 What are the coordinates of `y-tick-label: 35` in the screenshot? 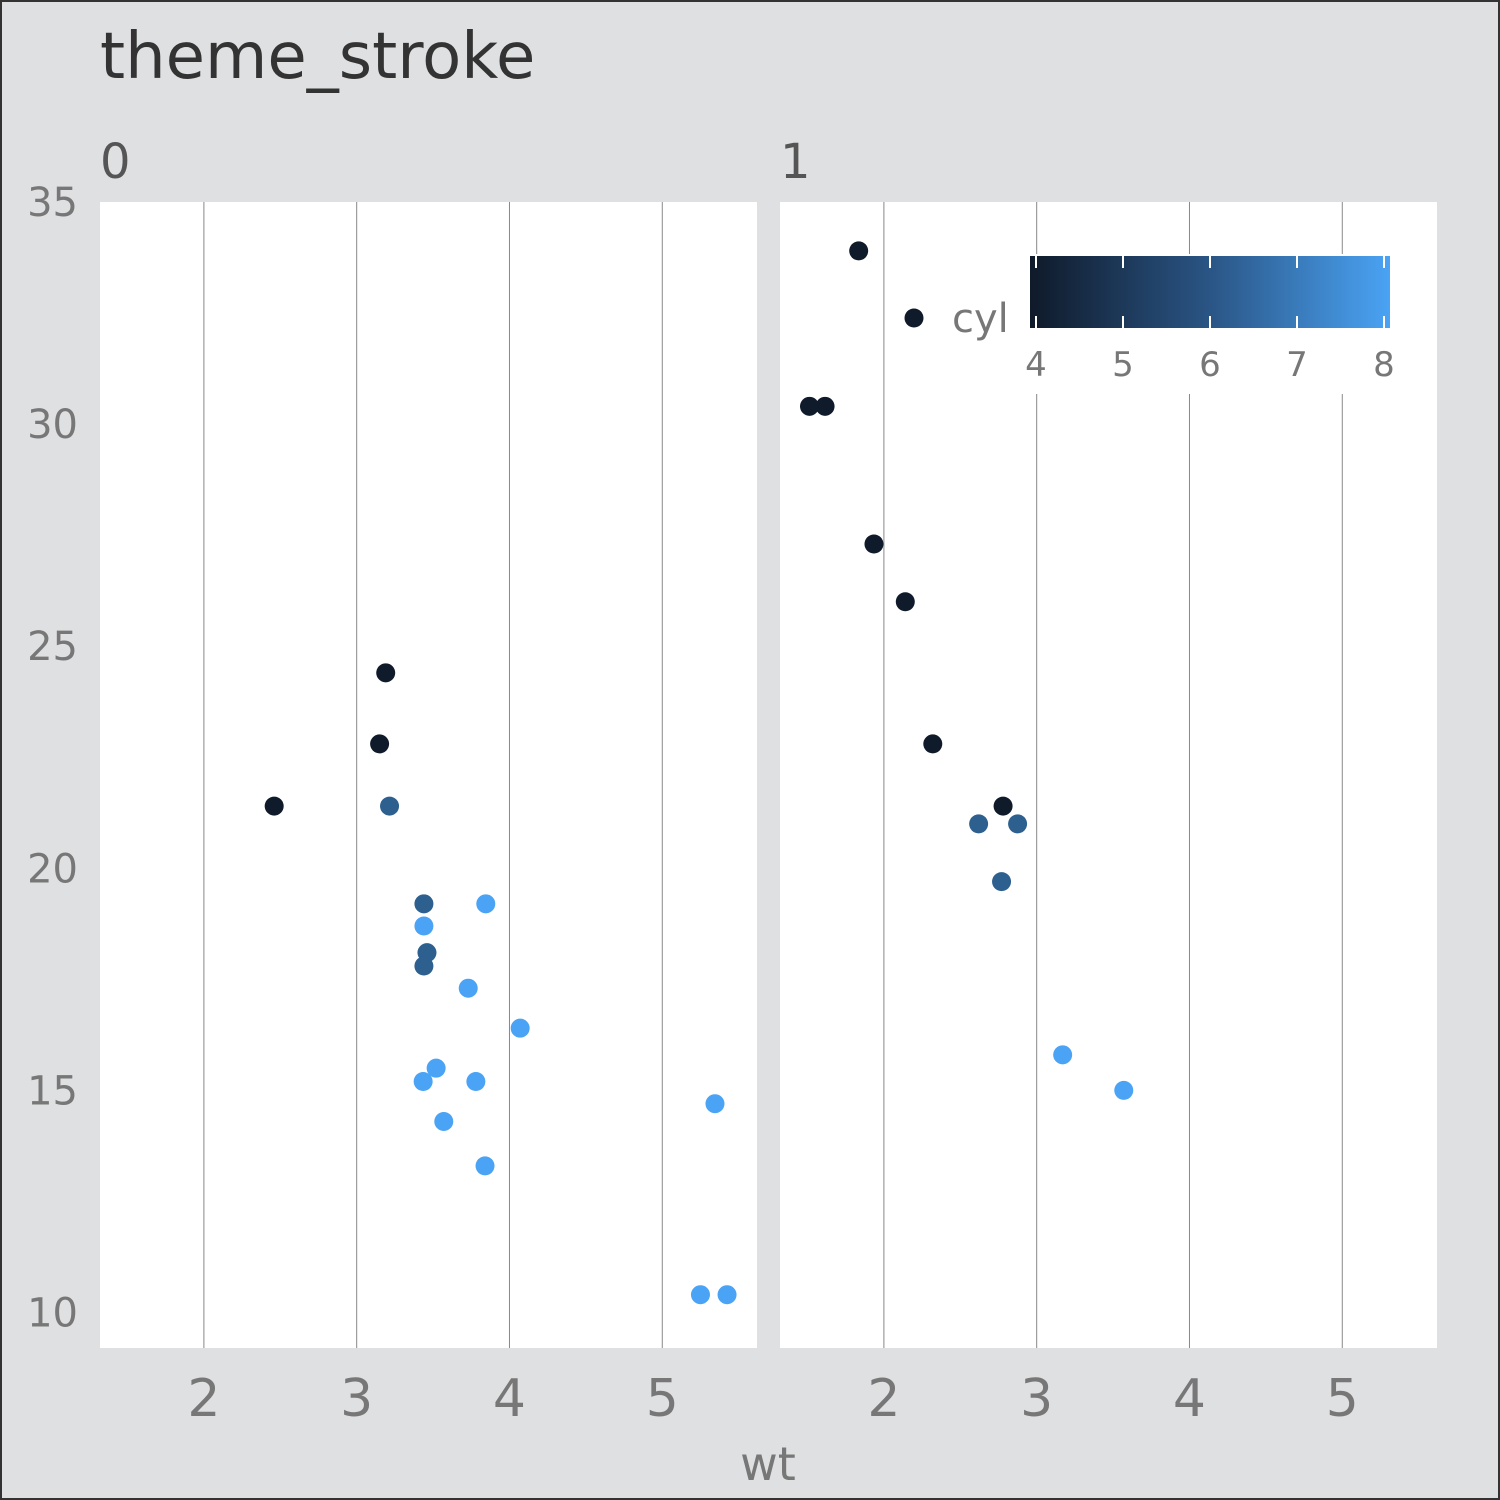 It's located at (52, 203).